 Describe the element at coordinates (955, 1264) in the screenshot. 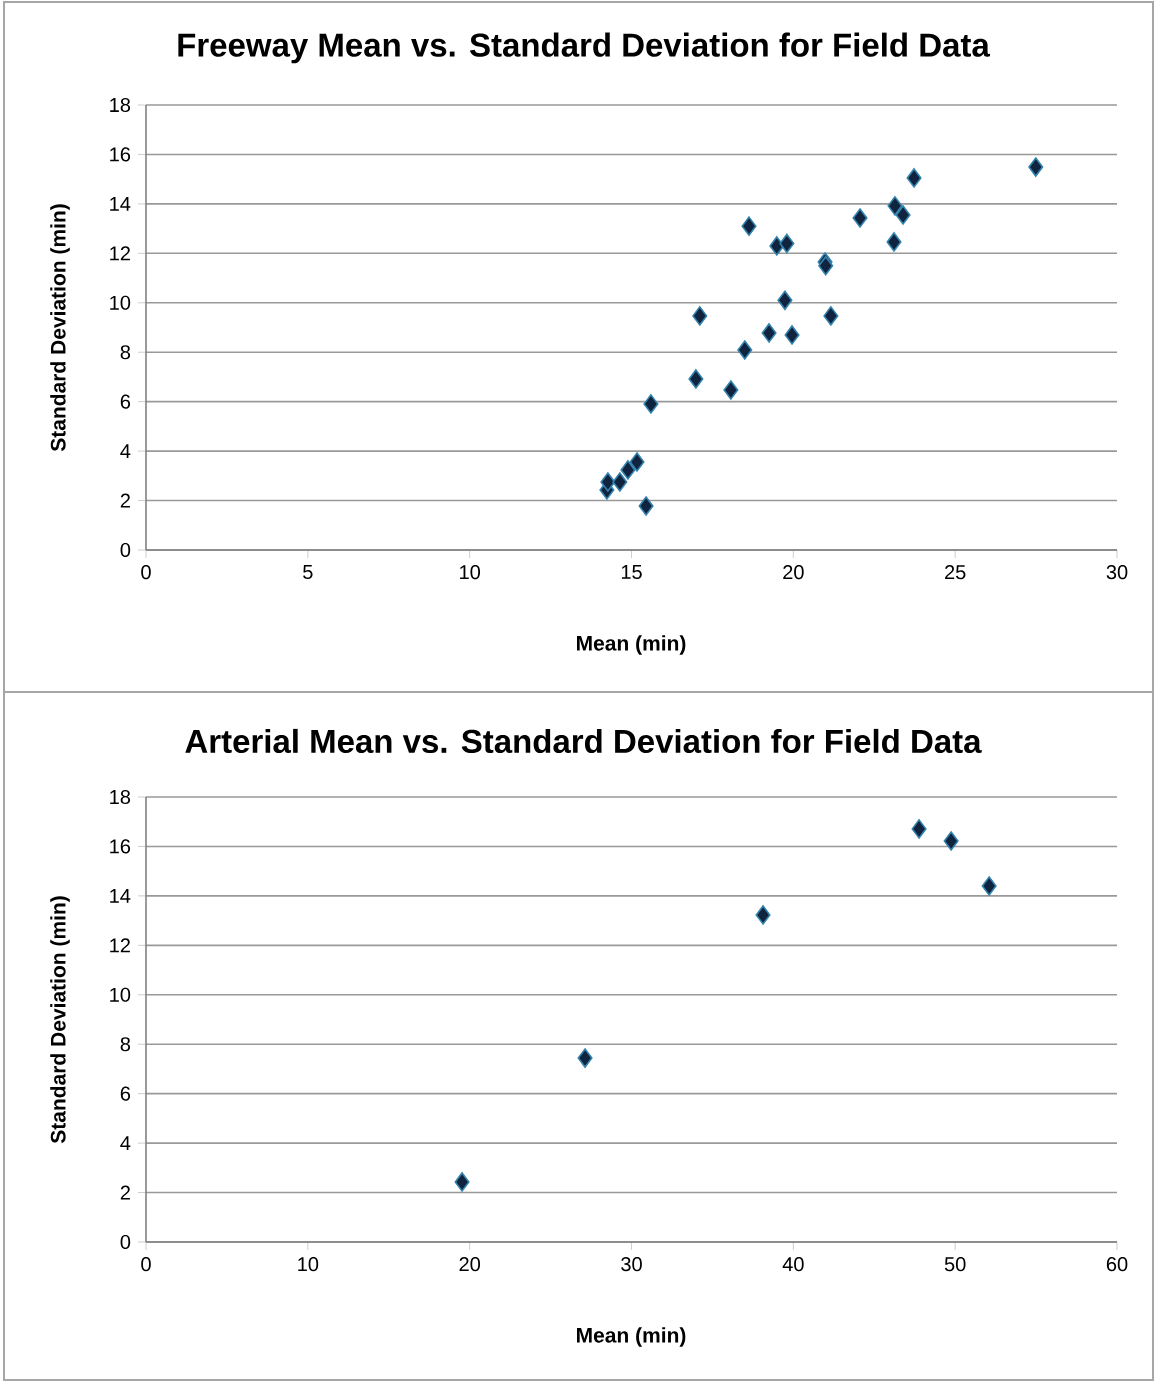

I see `x-tick-label: 50` at that location.